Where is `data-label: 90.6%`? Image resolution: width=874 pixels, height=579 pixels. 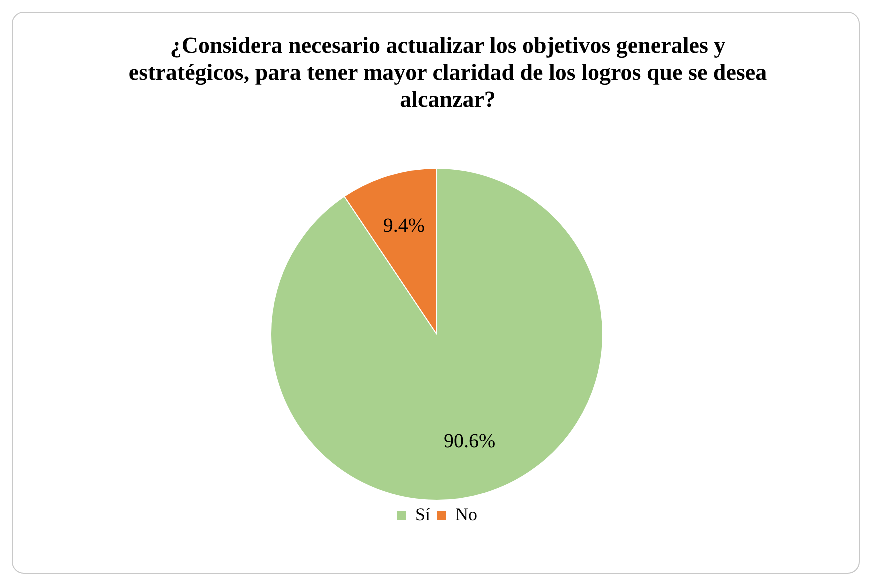
data-label: 90.6% is located at coordinates (470, 441).